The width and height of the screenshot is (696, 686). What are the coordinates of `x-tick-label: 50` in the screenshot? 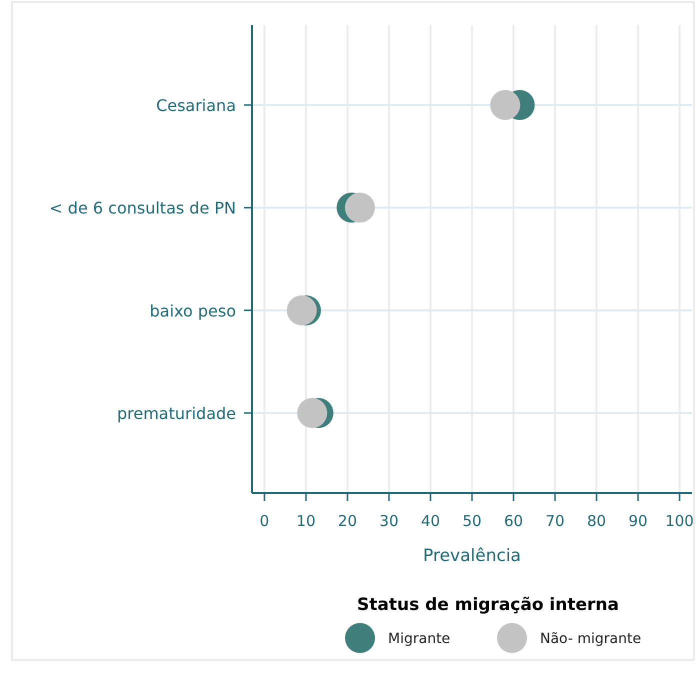 It's located at (472, 521).